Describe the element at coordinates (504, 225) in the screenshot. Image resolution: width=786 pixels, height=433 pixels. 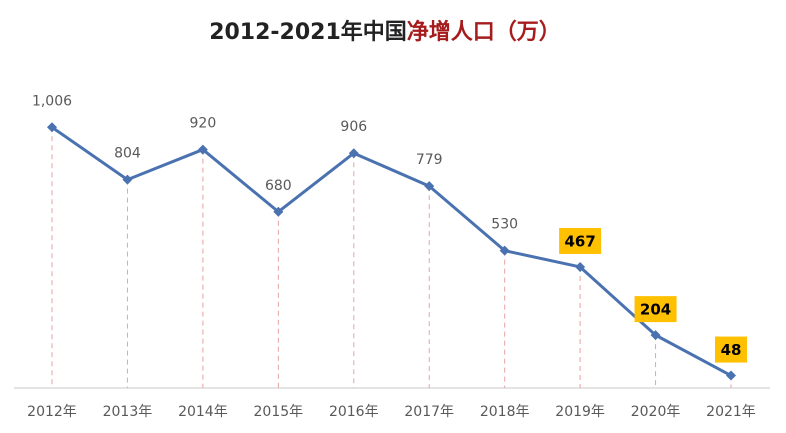
I see `data-label: 530` at that location.